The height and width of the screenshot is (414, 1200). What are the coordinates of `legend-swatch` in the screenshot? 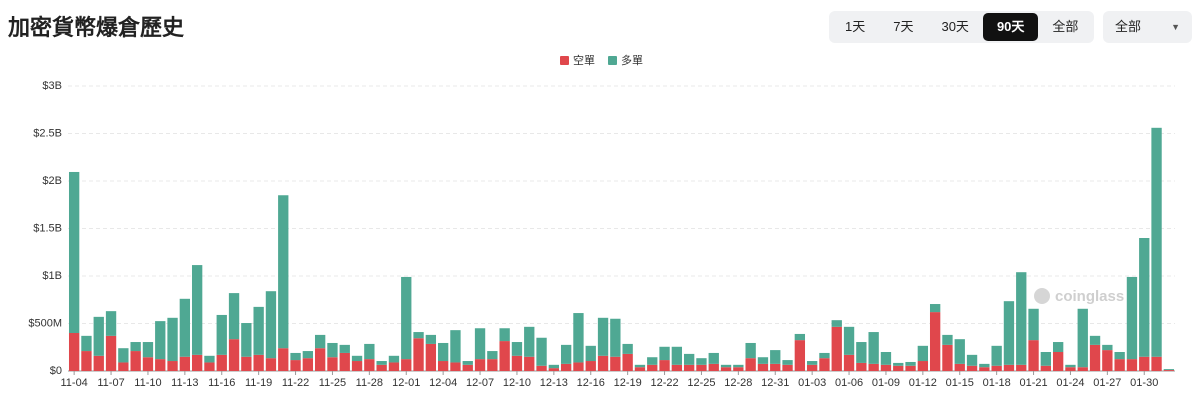 It's located at (564, 60).